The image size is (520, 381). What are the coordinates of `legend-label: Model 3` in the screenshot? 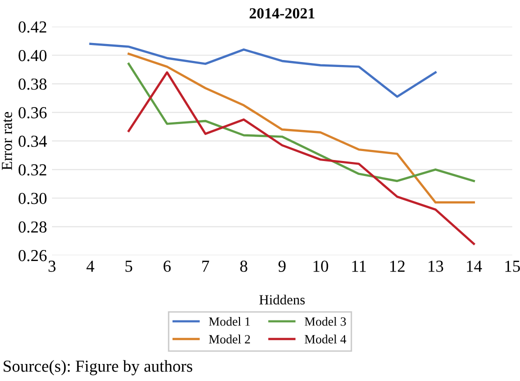 It's located at (325, 321).